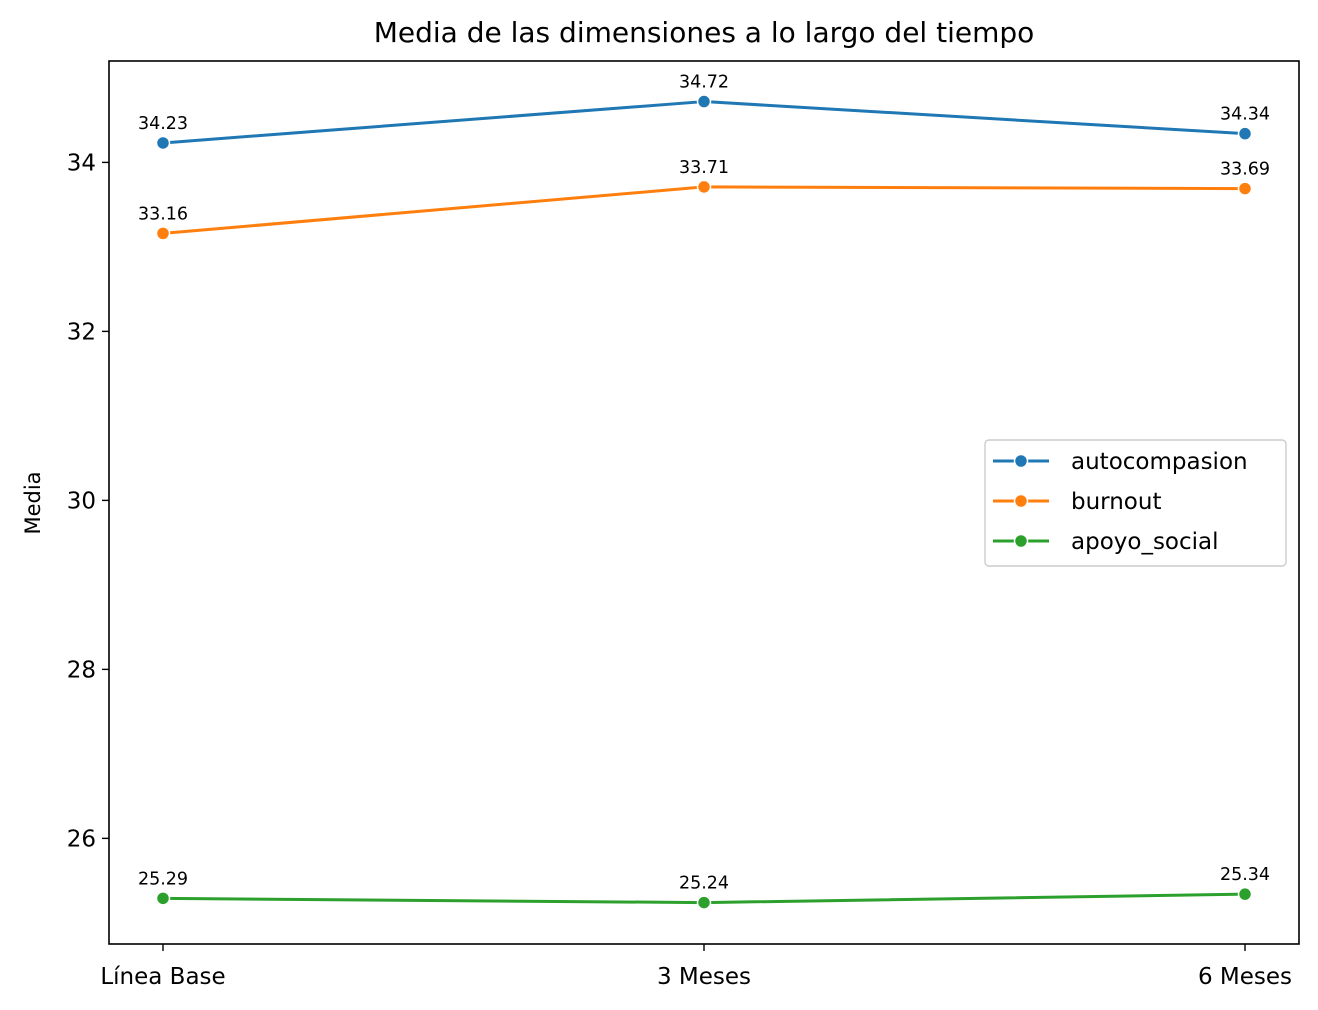 The width and height of the screenshot is (1318, 1010). Describe the element at coordinates (704, 199) in the screenshot. I see `series-burnout: 33.16 33.71 33.69` at that location.